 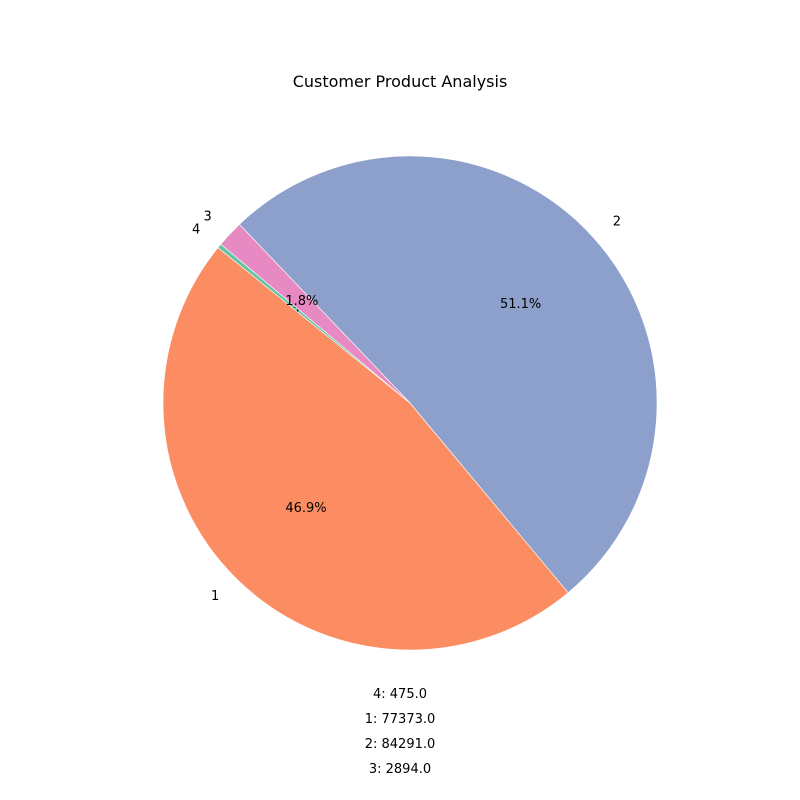 I want to click on slice-label-4: 4, so click(x=196, y=230).